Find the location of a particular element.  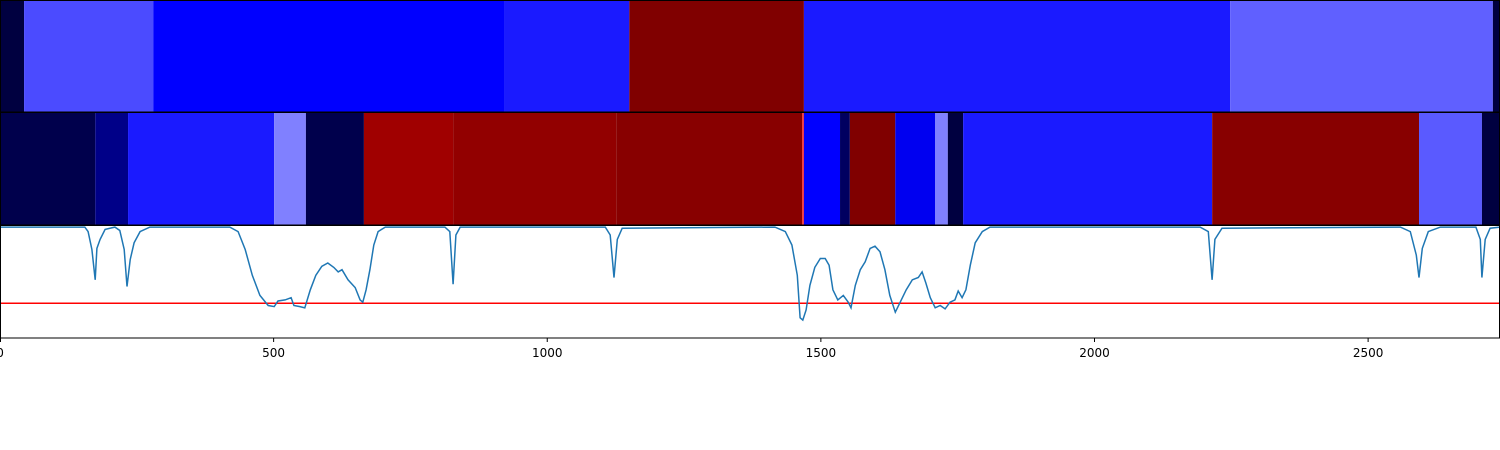

x-tick-label: 1500 is located at coordinates (821, 353).